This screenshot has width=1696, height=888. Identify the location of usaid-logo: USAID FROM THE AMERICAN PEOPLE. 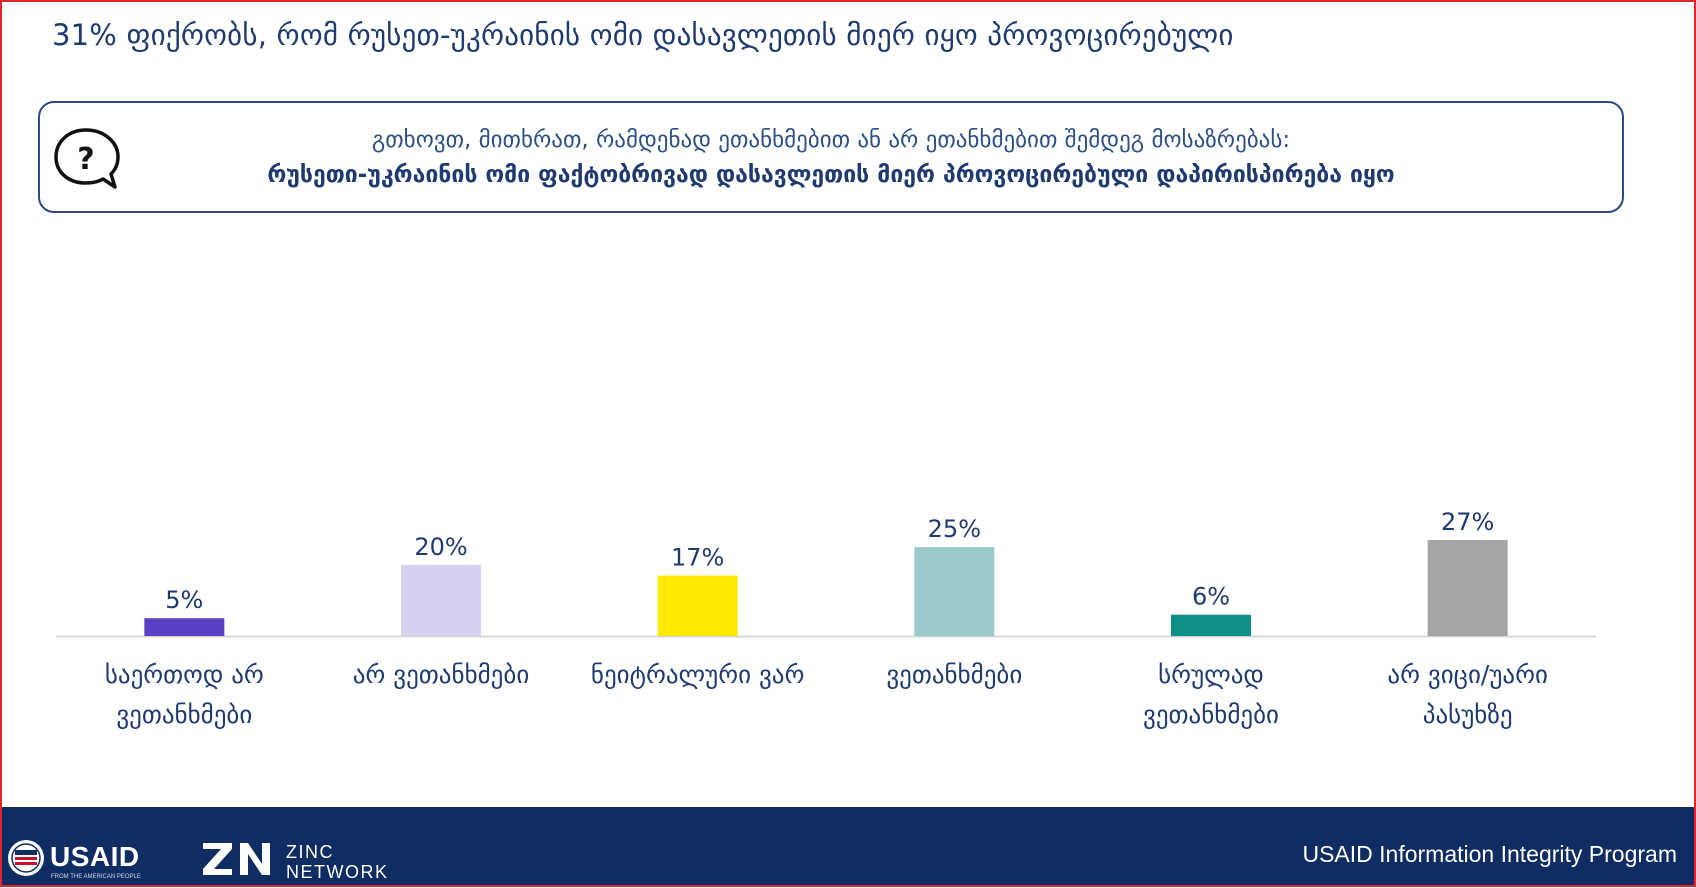
(86, 862).